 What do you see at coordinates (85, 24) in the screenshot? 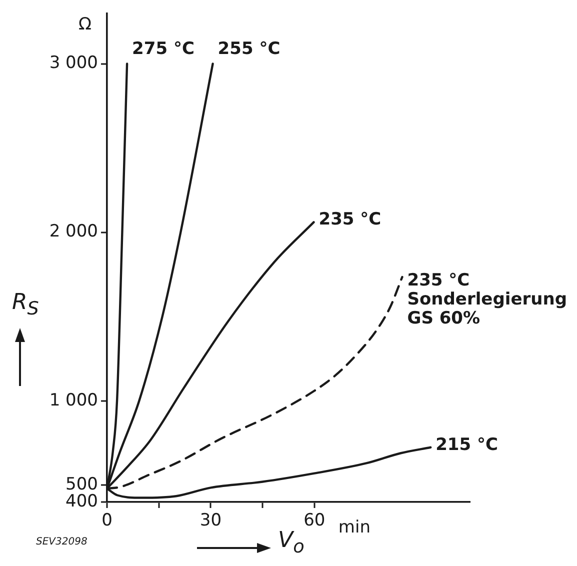
I see `text: Ω` at bounding box center [85, 24].